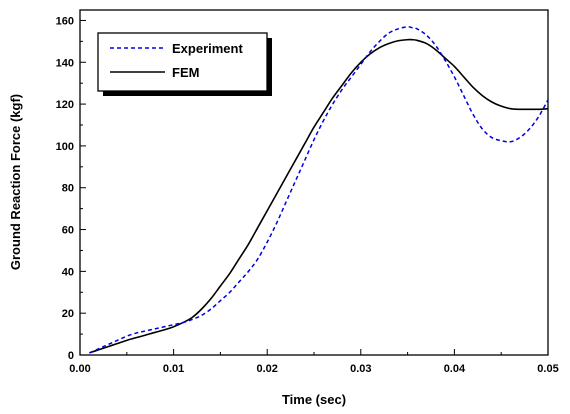 Image resolution: width=570 pixels, height=414 pixels. What do you see at coordinates (360, 369) in the screenshot?
I see `x-tick-label: 0.03` at bounding box center [360, 369].